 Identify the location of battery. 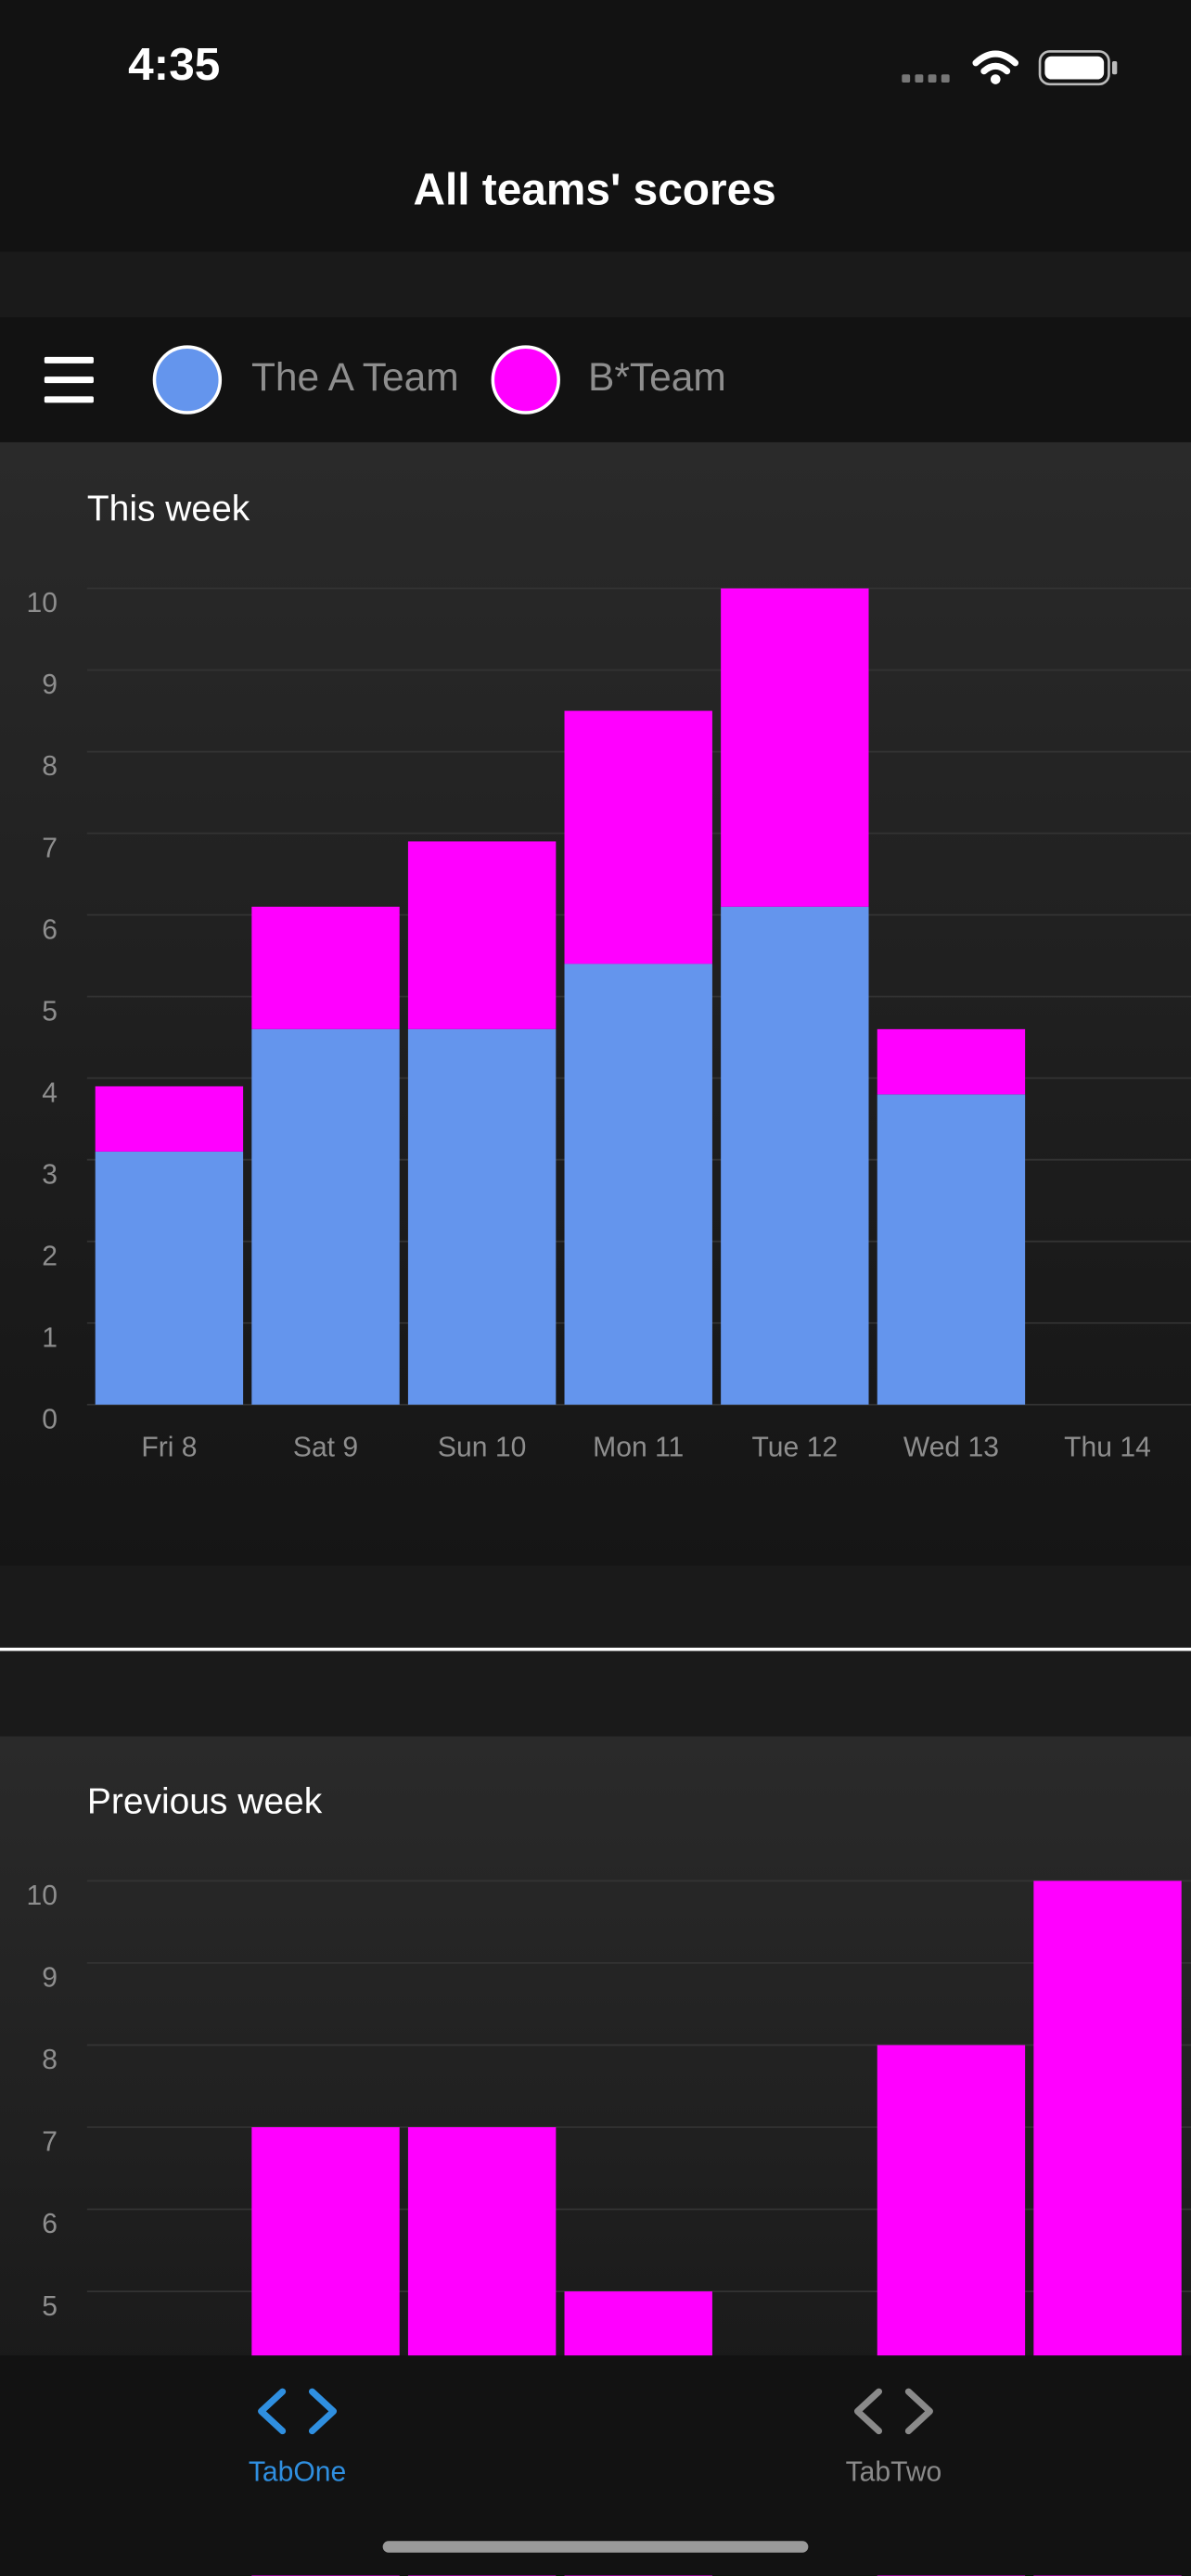
(1074, 68).